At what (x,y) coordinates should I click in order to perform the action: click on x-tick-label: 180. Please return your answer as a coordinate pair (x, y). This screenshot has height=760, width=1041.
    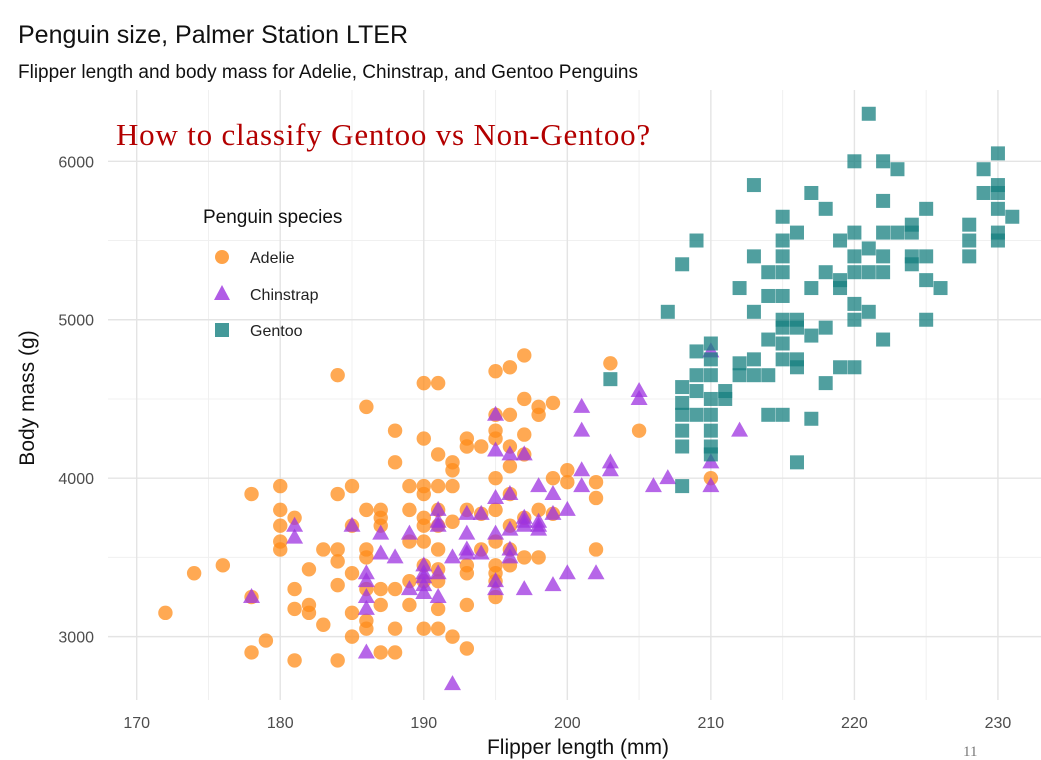
    Looking at the image, I should click on (280, 723).